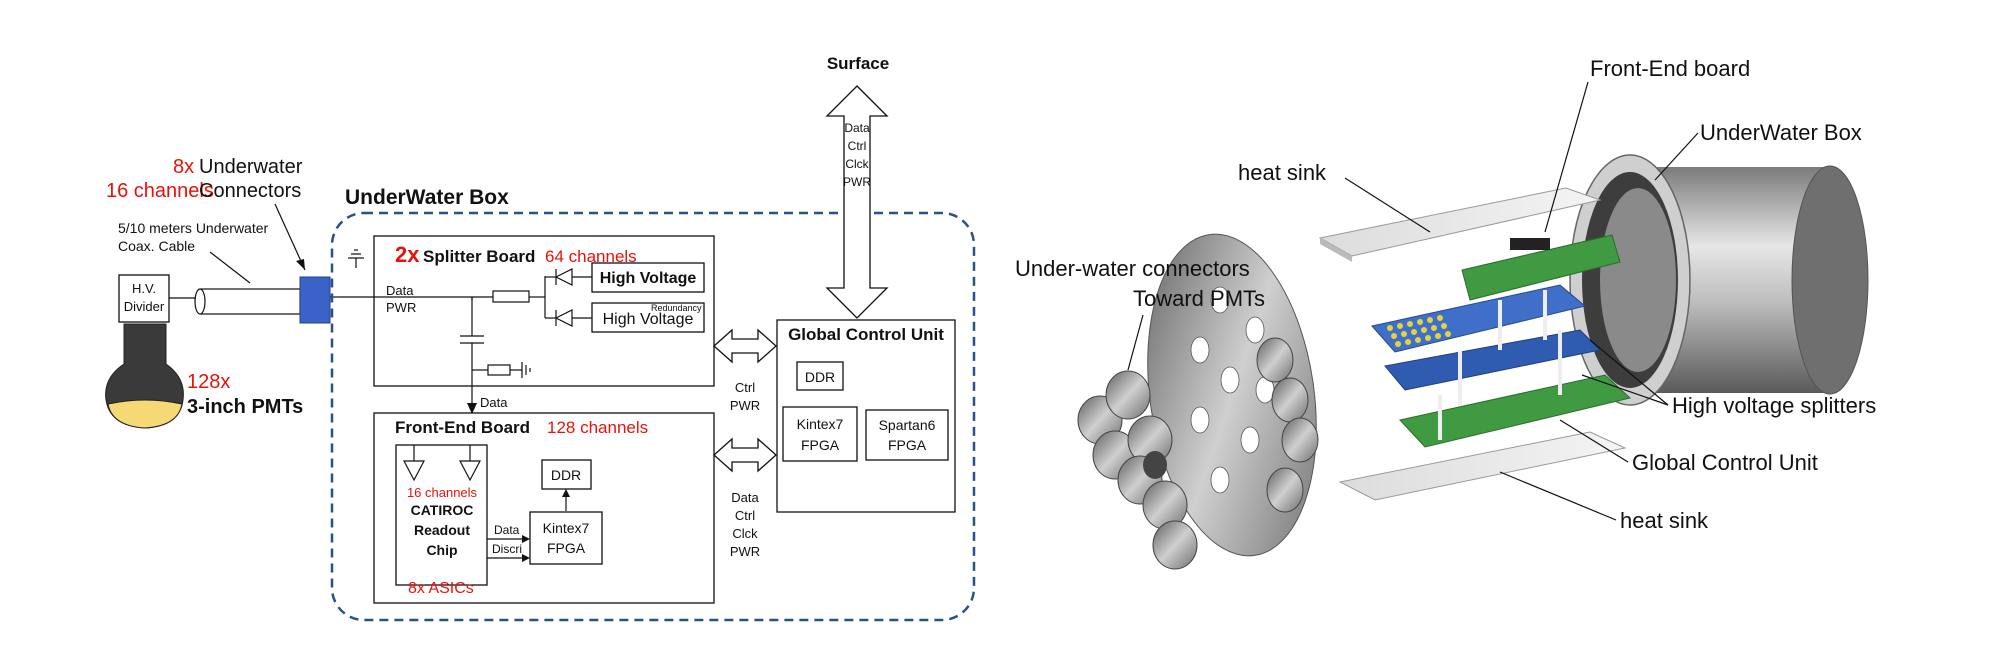 The width and height of the screenshot is (1990, 652). I want to click on frontend-gcu-link, so click(745, 455).